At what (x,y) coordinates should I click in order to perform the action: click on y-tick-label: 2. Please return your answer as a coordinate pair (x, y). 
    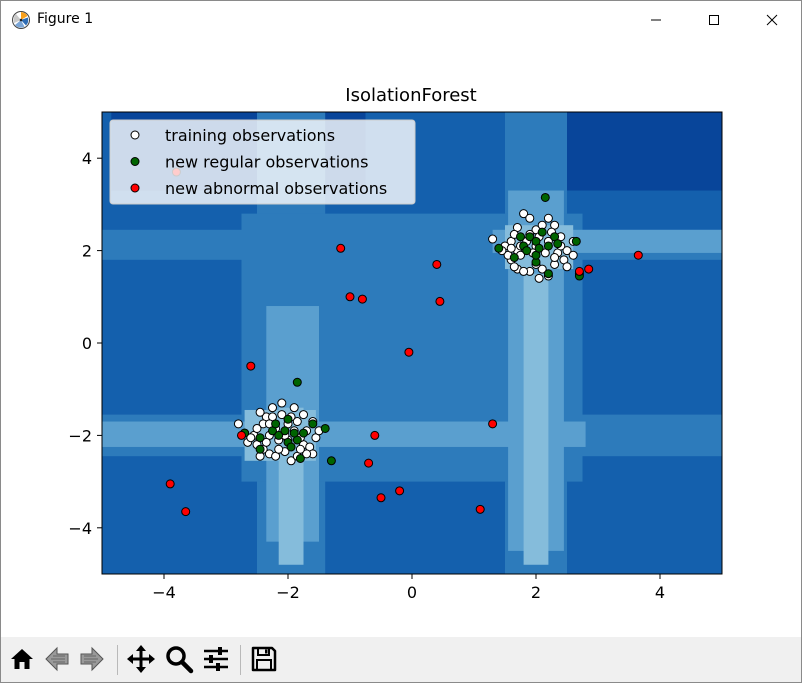
    Looking at the image, I should click on (87, 251).